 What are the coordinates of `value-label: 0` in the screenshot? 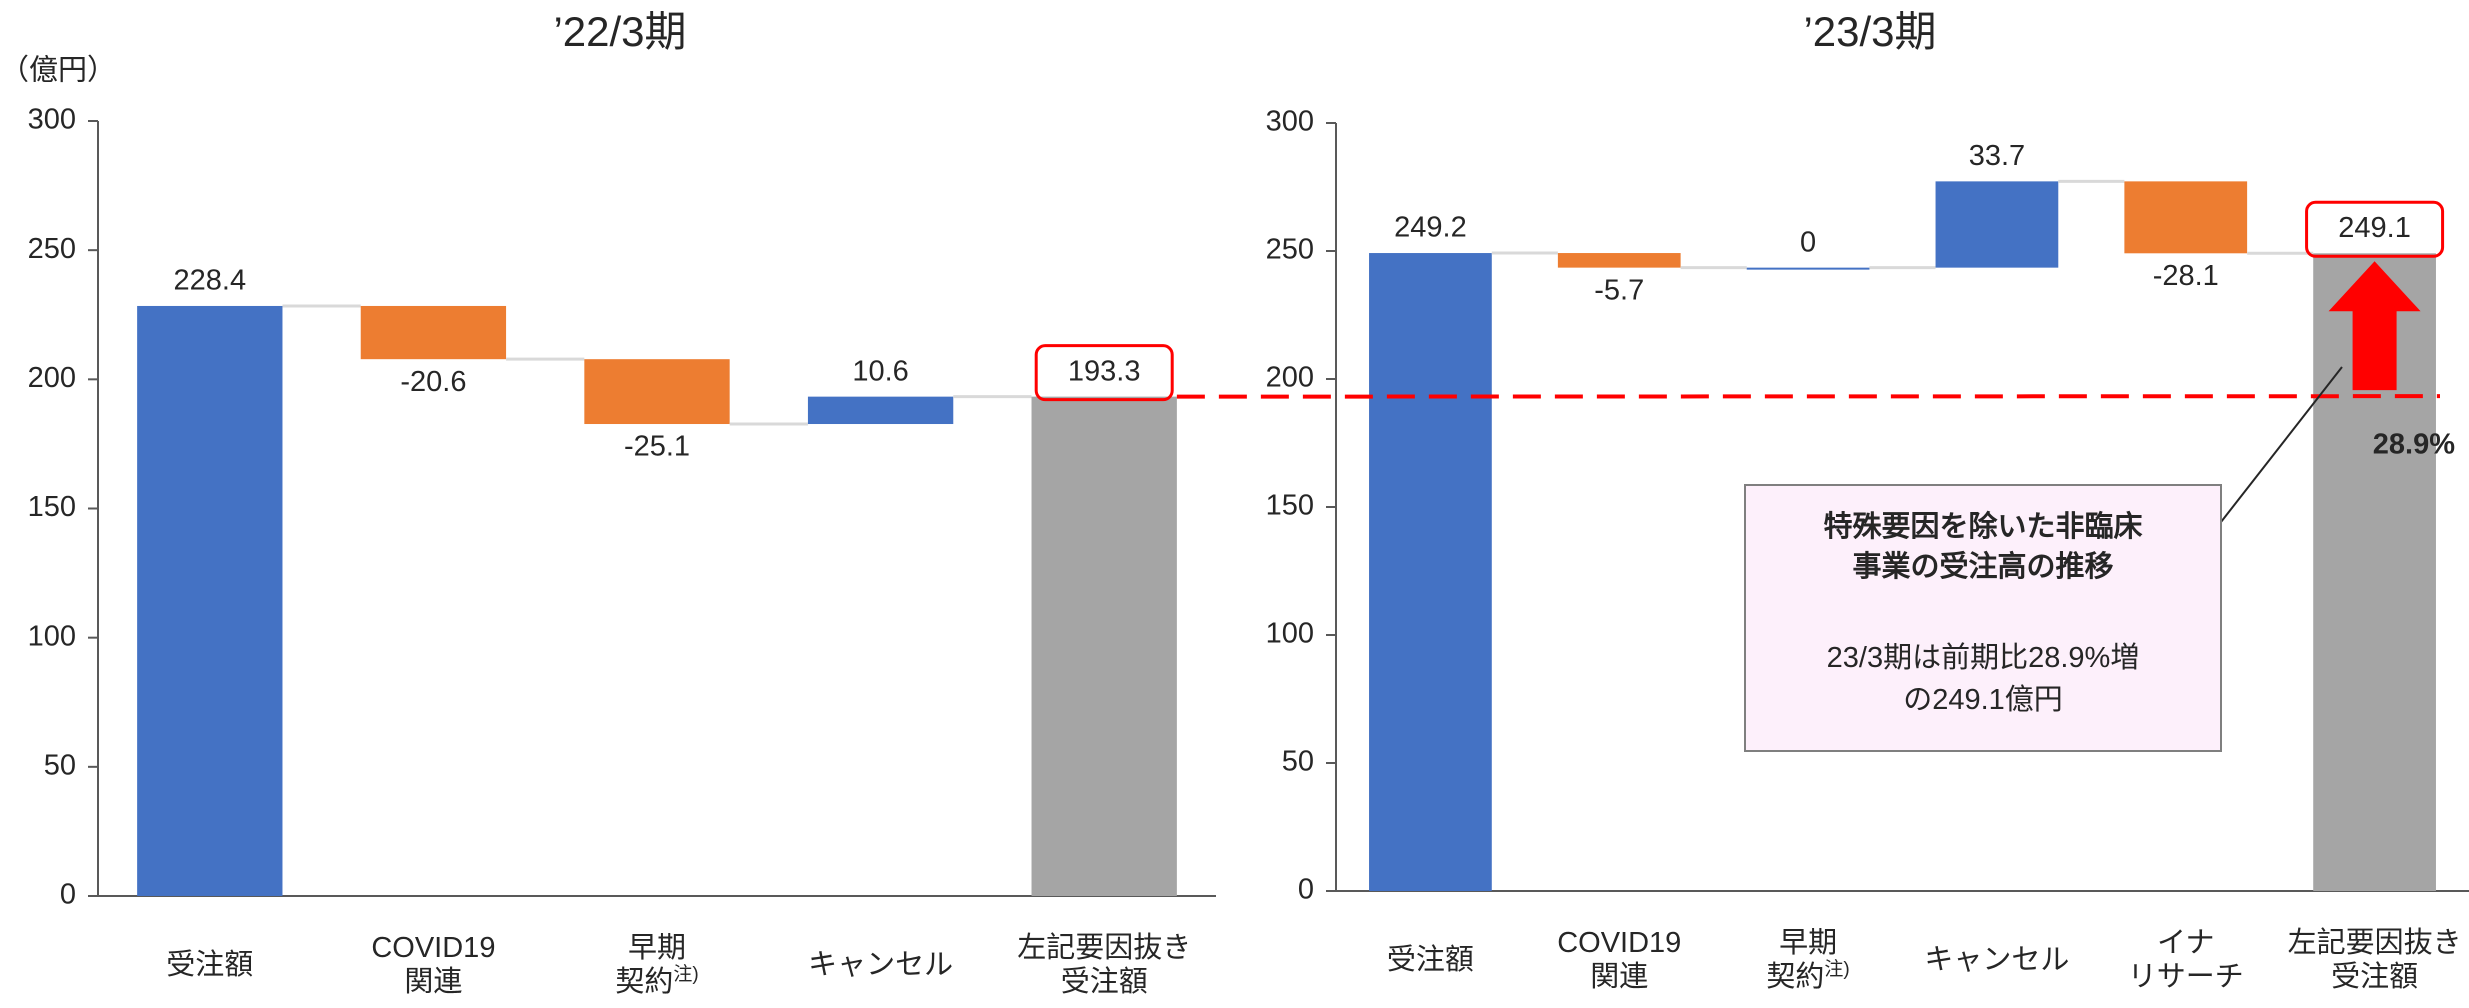 It's located at (1808, 242).